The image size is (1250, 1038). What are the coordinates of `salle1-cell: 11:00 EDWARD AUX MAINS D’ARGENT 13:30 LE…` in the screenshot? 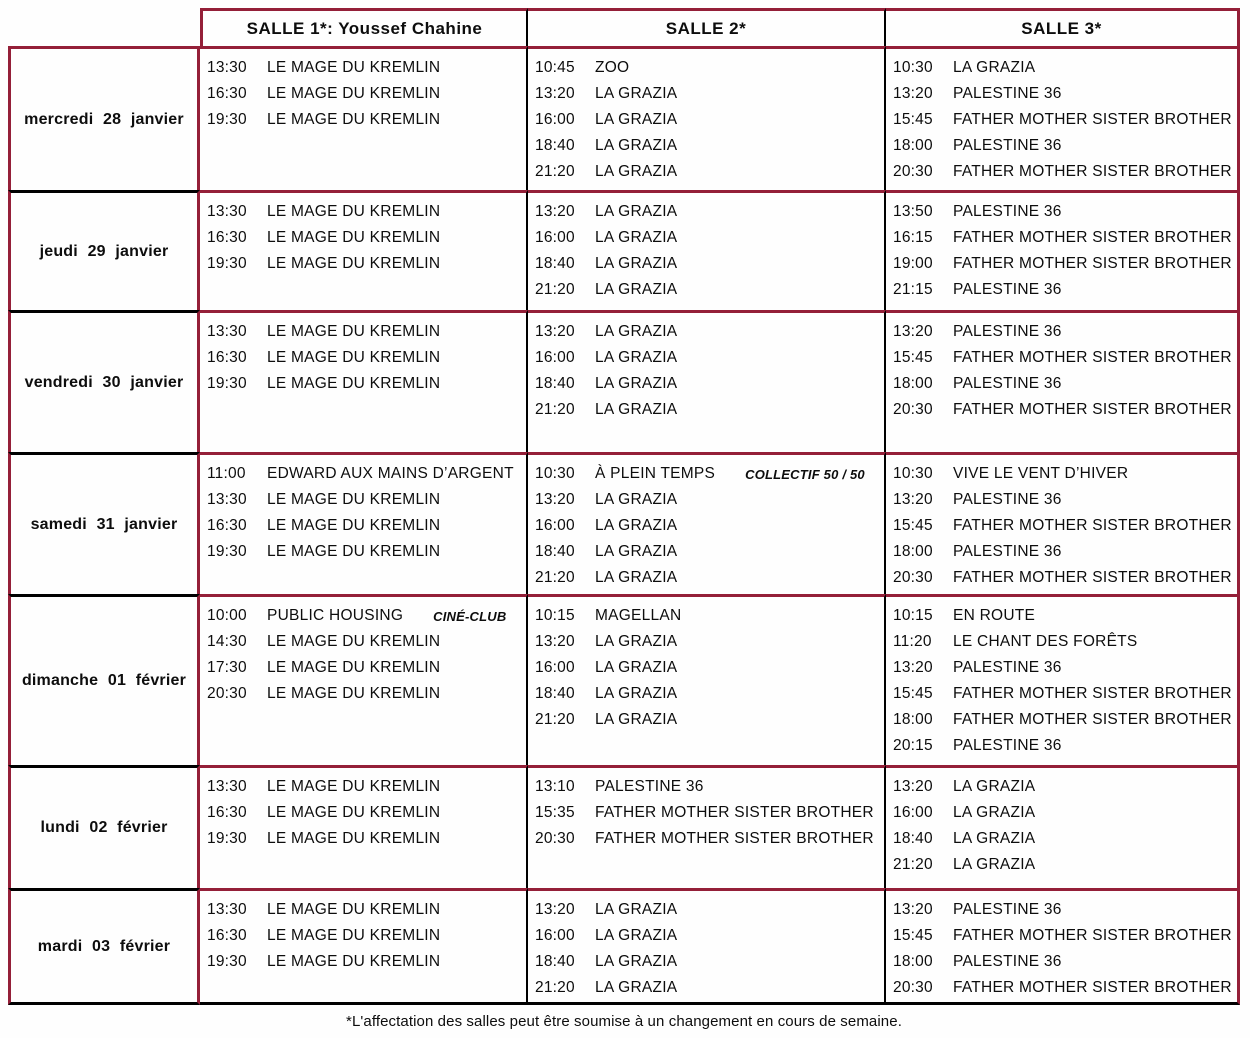 It's located at (364, 523).